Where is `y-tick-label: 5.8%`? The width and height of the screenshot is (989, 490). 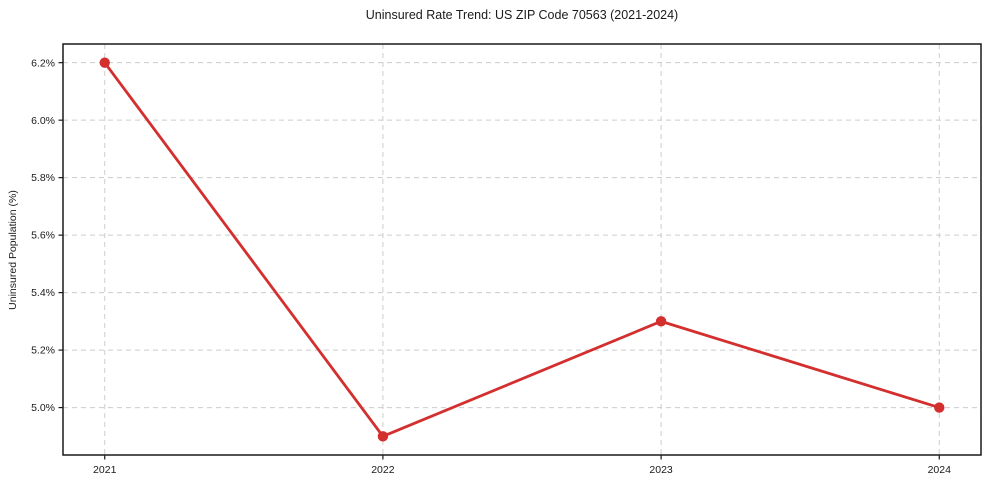 y-tick-label: 5.8% is located at coordinates (43, 178).